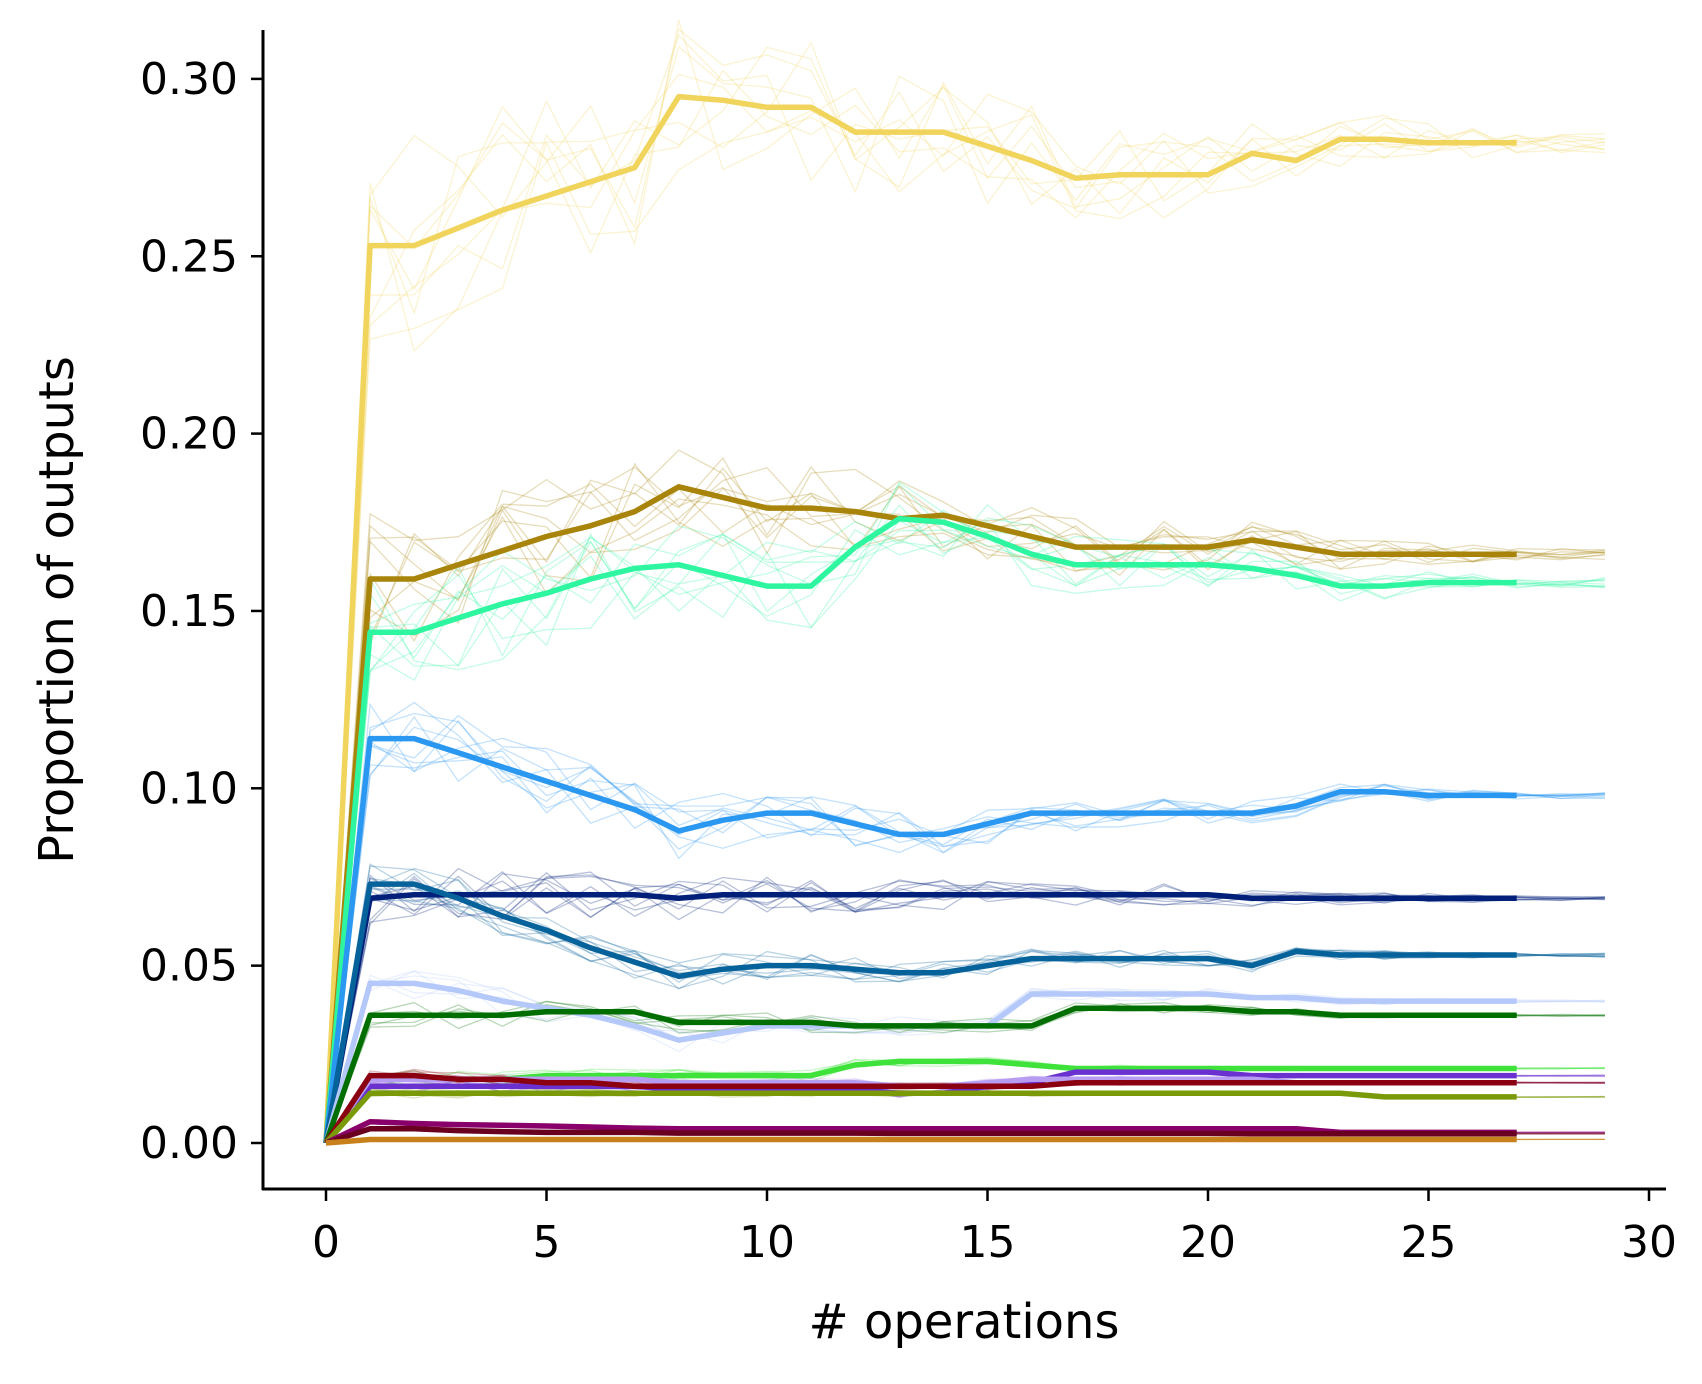  What do you see at coordinates (326, 1242) in the screenshot?
I see `x-tick-label: 0` at bounding box center [326, 1242].